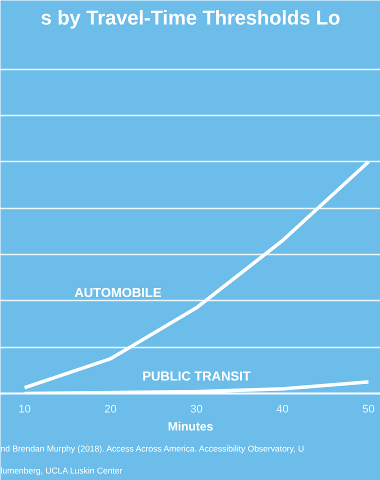 The width and height of the screenshot is (380, 480). I want to click on x-axis-title: Minutes, so click(191, 427).